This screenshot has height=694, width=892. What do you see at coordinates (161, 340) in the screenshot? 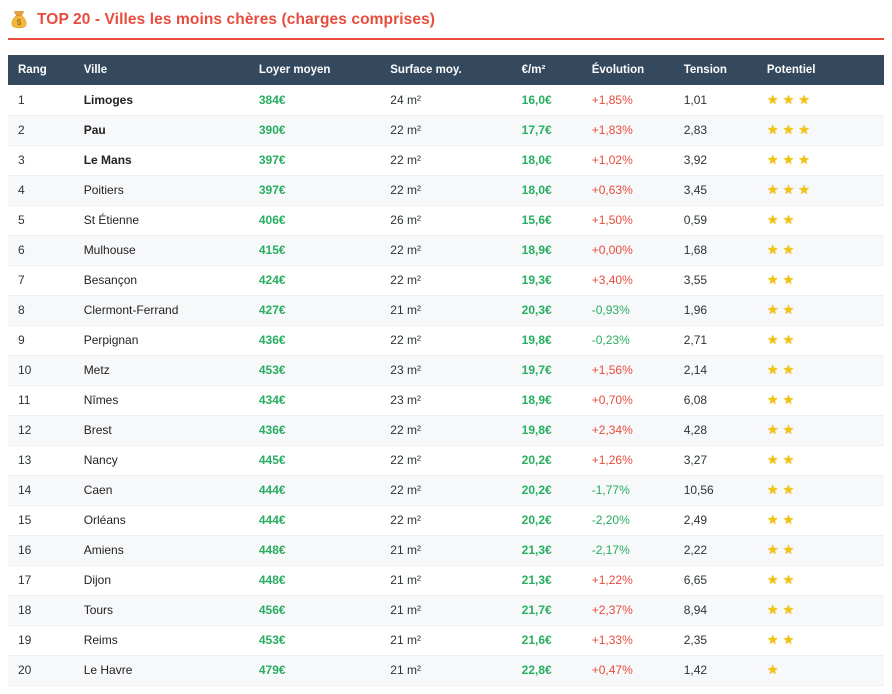
I see `city-cell: Perpignan` at bounding box center [161, 340].